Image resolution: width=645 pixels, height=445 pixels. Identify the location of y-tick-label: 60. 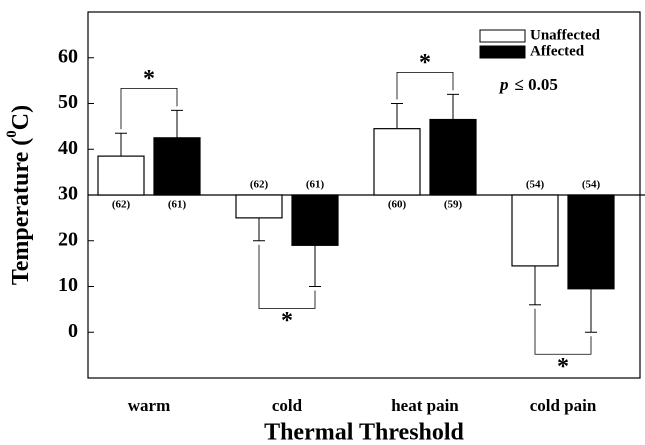
(68, 56).